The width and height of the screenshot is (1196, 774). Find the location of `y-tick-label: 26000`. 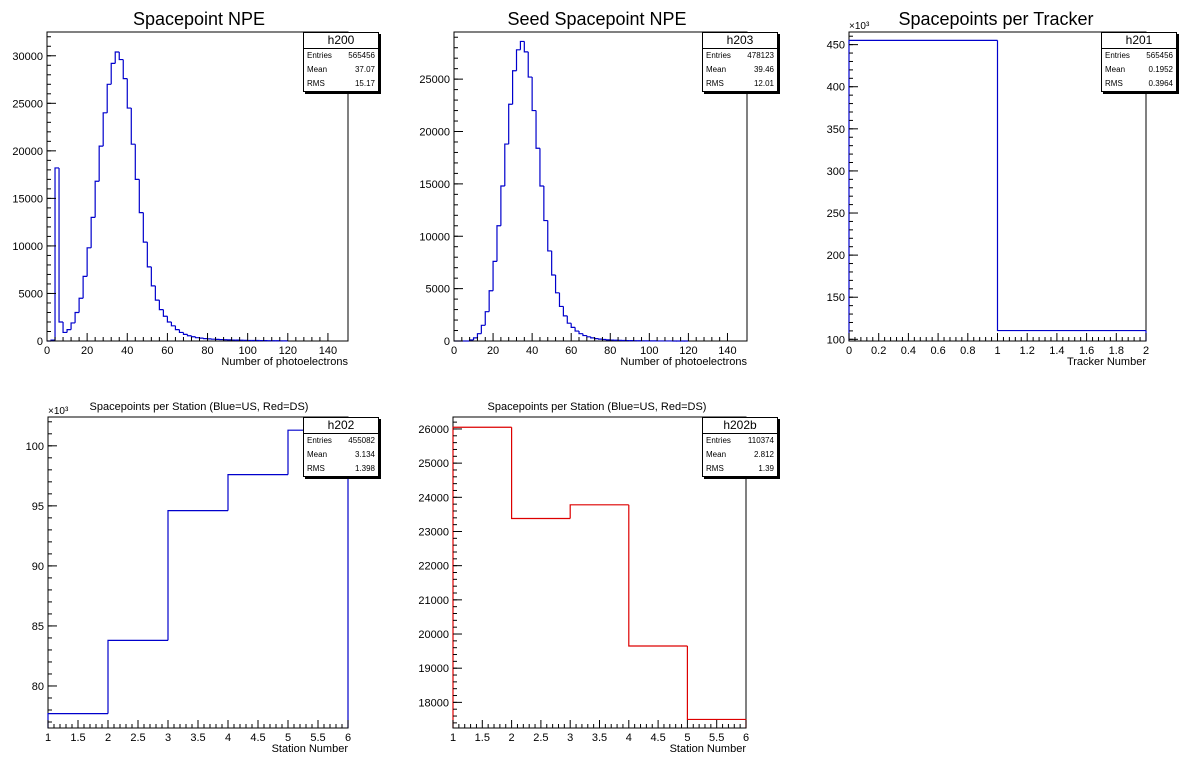

y-tick-label: 26000 is located at coordinates (433, 430).